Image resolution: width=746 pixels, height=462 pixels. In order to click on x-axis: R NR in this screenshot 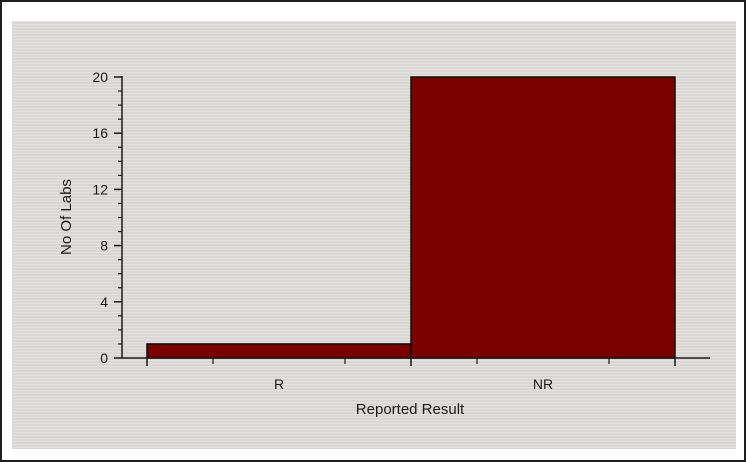, I will do `click(416, 374)`.